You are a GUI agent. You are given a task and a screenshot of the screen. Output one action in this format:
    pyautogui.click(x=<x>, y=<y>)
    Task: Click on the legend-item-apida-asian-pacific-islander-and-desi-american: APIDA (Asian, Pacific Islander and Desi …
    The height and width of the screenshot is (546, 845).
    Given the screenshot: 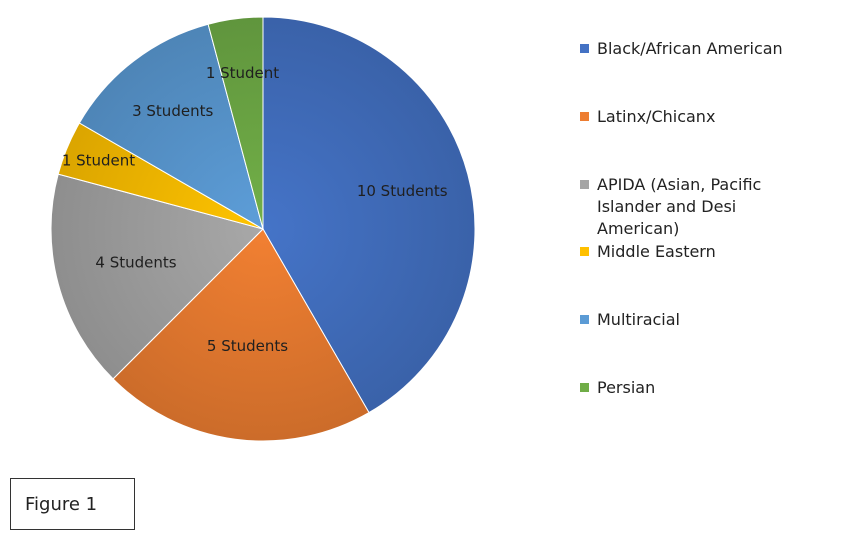 What is the action you would take?
    pyautogui.click(x=705, y=207)
    